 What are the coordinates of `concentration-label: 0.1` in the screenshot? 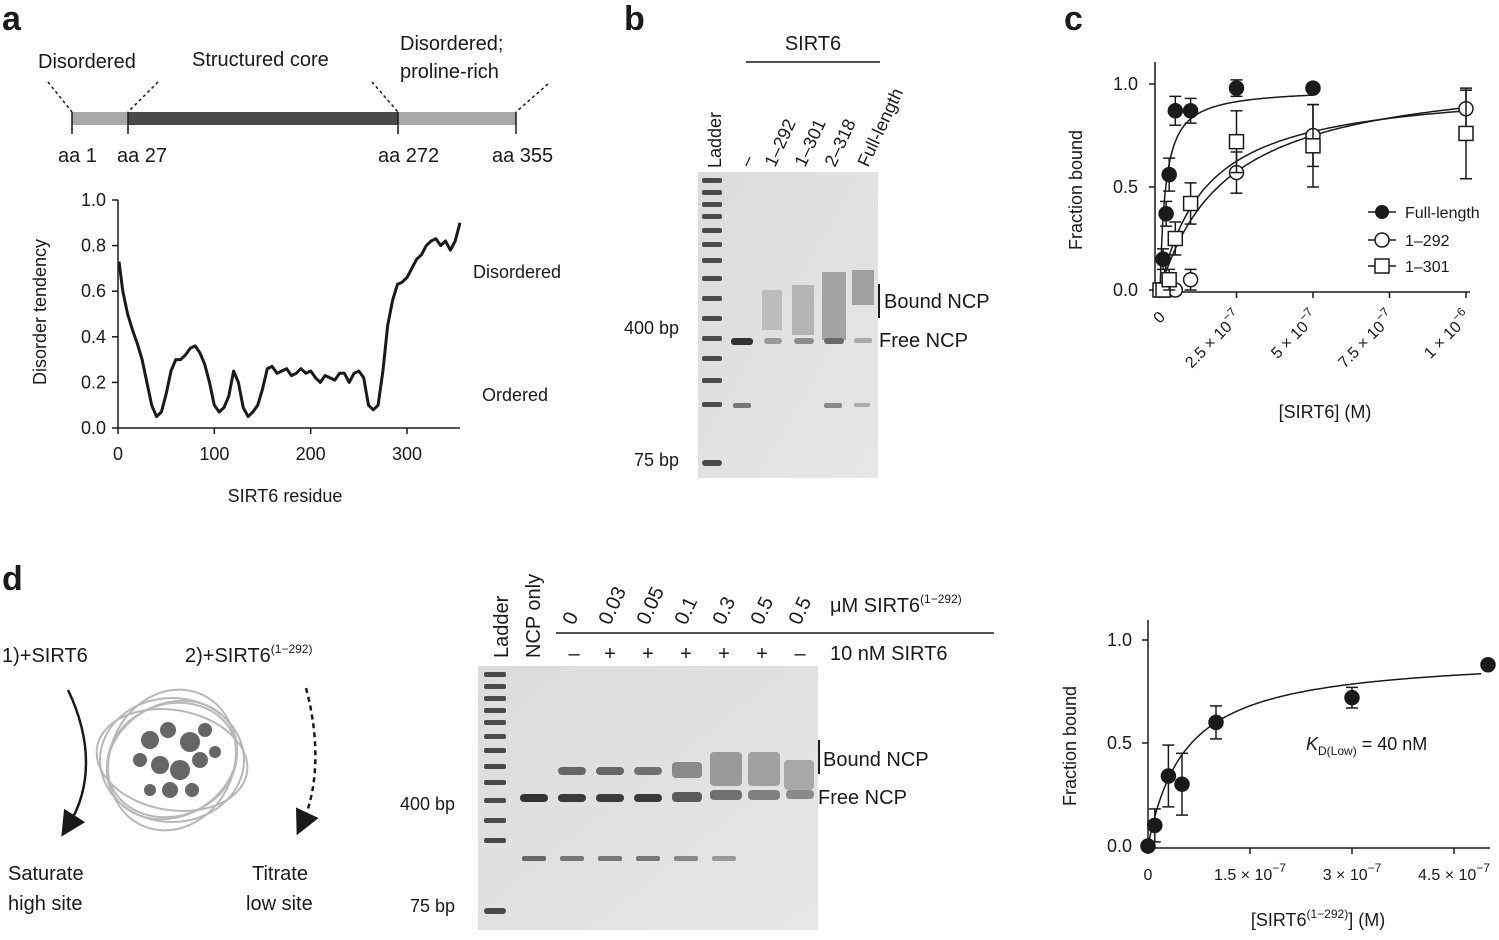 It's located at (687, 611).